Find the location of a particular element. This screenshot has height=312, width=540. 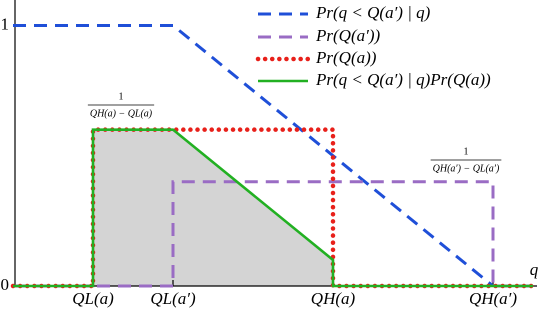

x-tick-label: QL(a) is located at coordinates (93, 298).